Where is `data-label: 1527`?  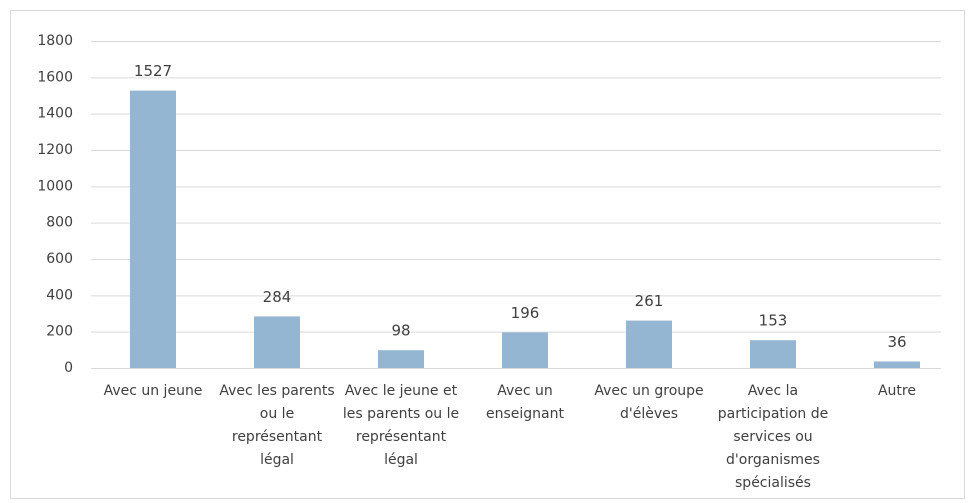 data-label: 1527 is located at coordinates (153, 71).